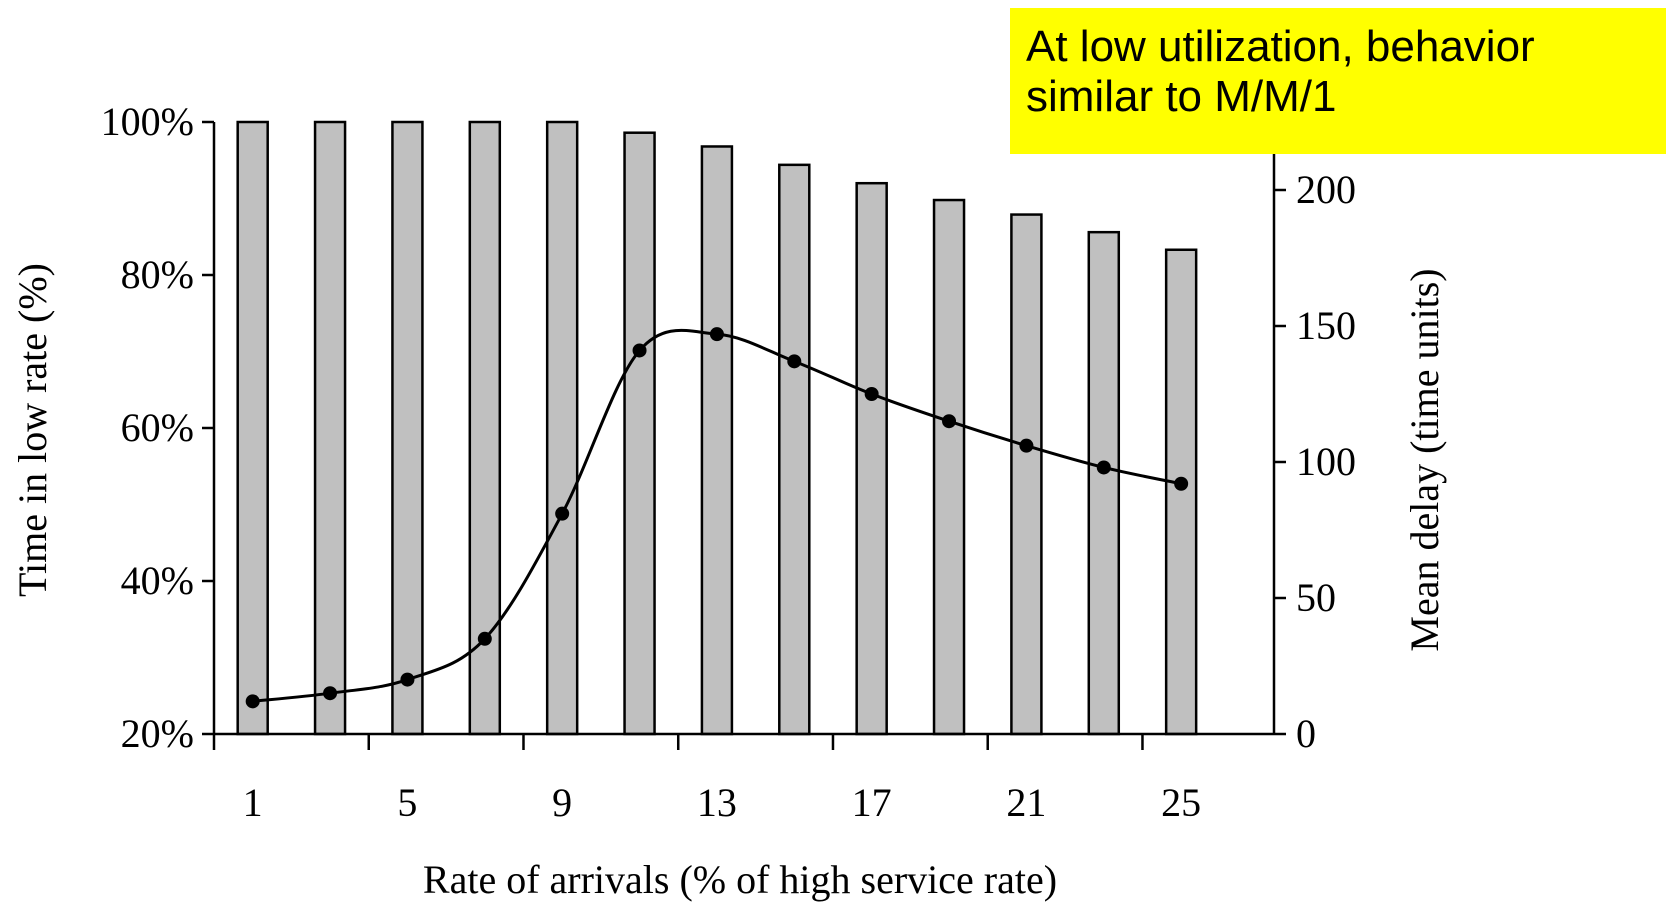 The width and height of the screenshot is (1668, 912). I want to click on y-left-tick-label: 100%, so click(147, 121).